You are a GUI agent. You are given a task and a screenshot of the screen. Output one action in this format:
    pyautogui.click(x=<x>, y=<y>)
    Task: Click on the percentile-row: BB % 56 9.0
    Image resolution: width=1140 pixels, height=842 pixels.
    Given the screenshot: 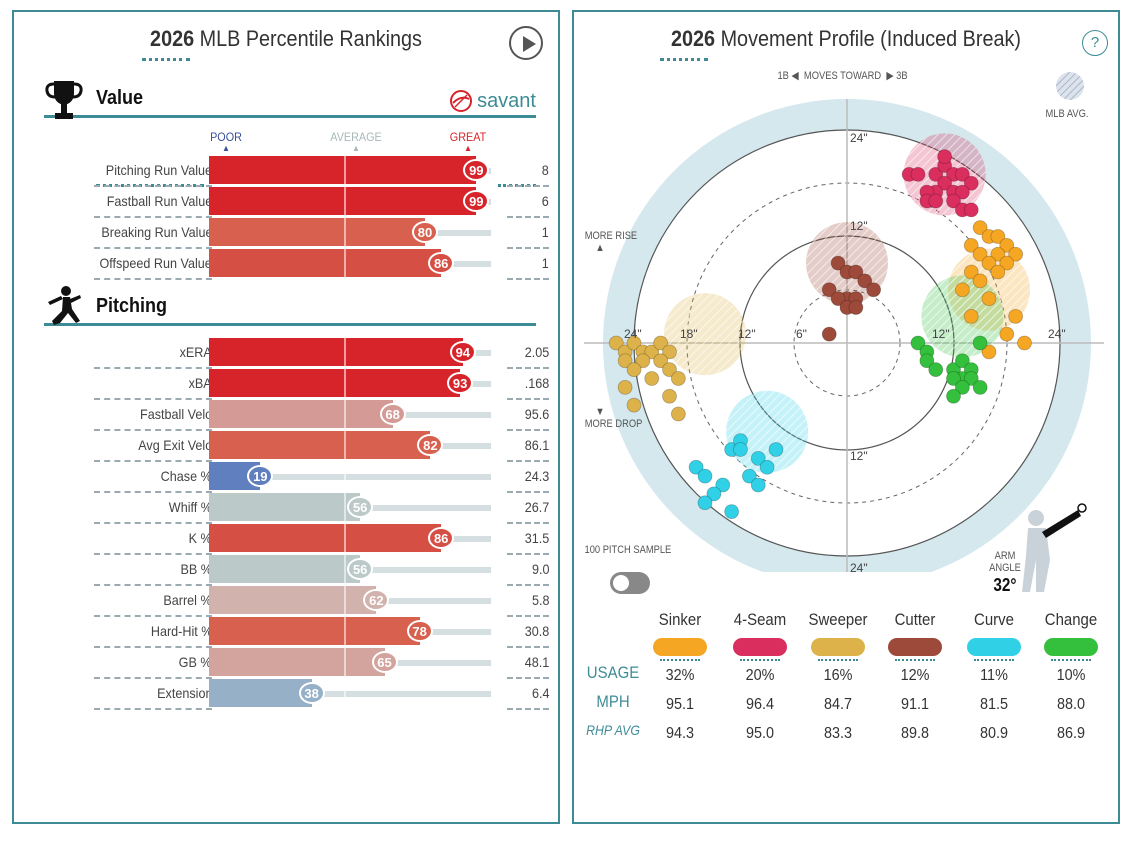 What is the action you would take?
    pyautogui.click(x=321, y=570)
    